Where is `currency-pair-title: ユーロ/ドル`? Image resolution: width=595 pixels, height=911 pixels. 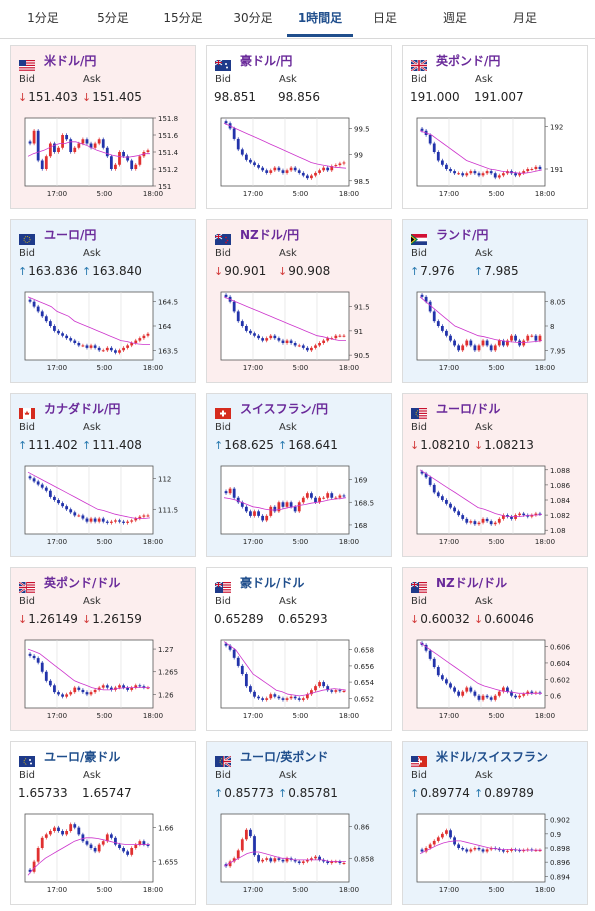 currency-pair-title: ユーロ/ドル is located at coordinates (468, 409).